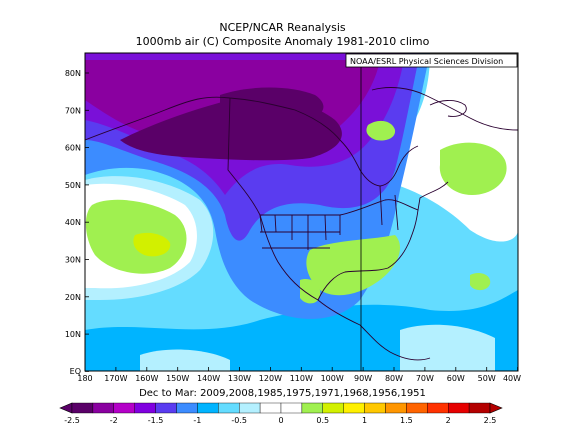 This screenshot has width=565, height=437. Describe the element at coordinates (73, 260) in the screenshot. I see `lat-tick-label: 30N` at that location.